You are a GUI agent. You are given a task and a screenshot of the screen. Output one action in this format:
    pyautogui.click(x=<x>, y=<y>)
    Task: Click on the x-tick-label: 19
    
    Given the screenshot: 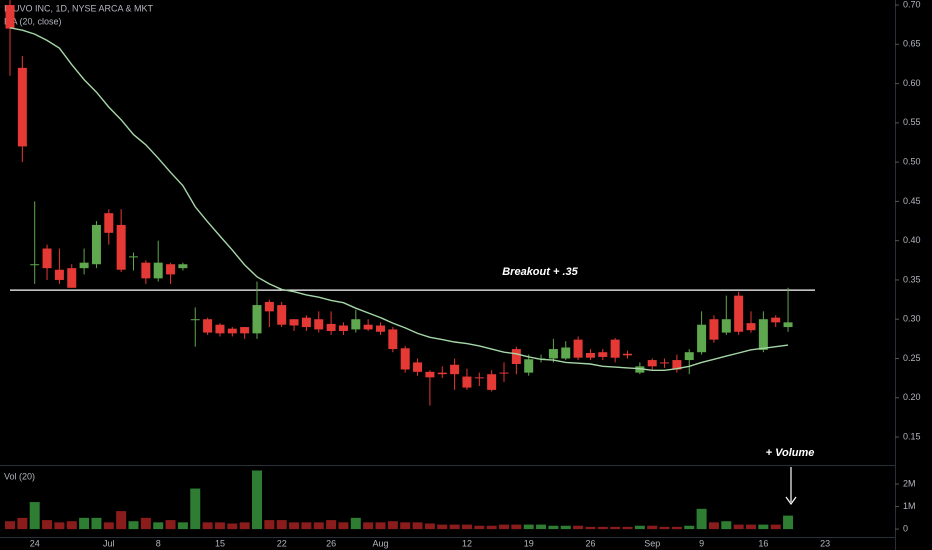 What is the action you would take?
    pyautogui.click(x=529, y=543)
    